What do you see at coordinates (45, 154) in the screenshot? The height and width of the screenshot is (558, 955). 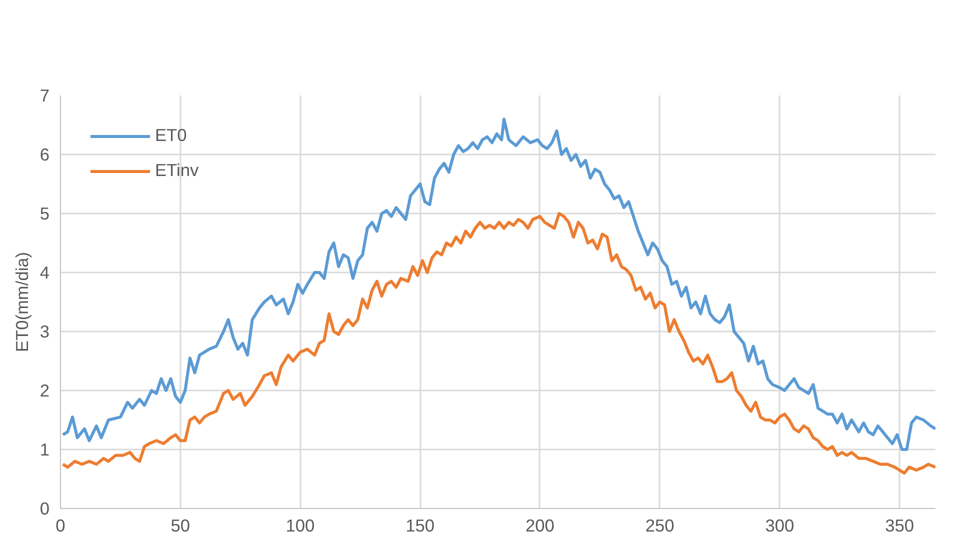 I see `y-tick-label: 6` at bounding box center [45, 154].